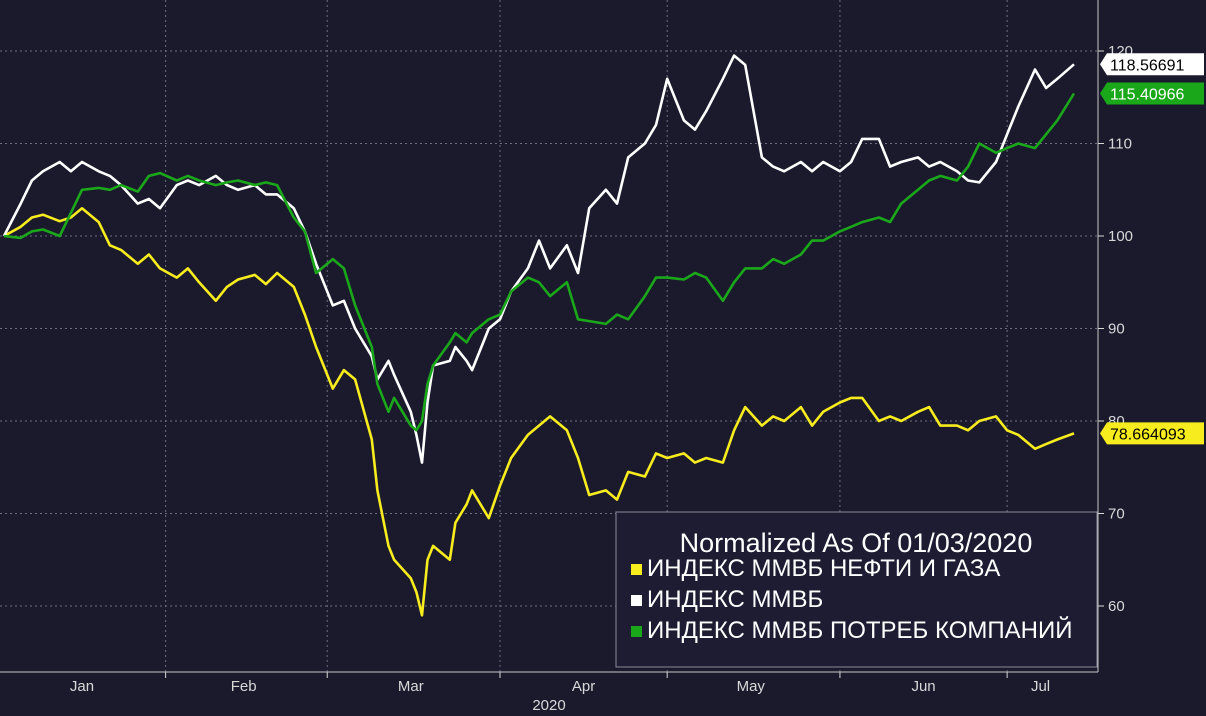  Describe the element at coordinates (548, 705) in the screenshot. I see `x-year-label: 2020` at that location.